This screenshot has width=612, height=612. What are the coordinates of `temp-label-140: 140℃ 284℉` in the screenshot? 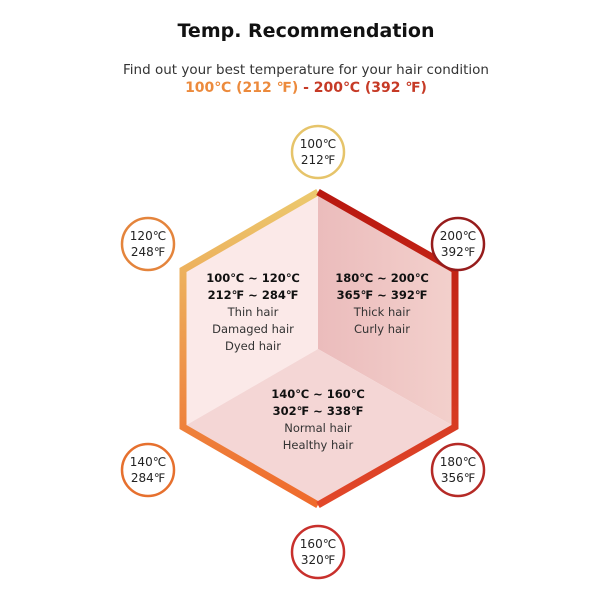 It's located at (148, 470).